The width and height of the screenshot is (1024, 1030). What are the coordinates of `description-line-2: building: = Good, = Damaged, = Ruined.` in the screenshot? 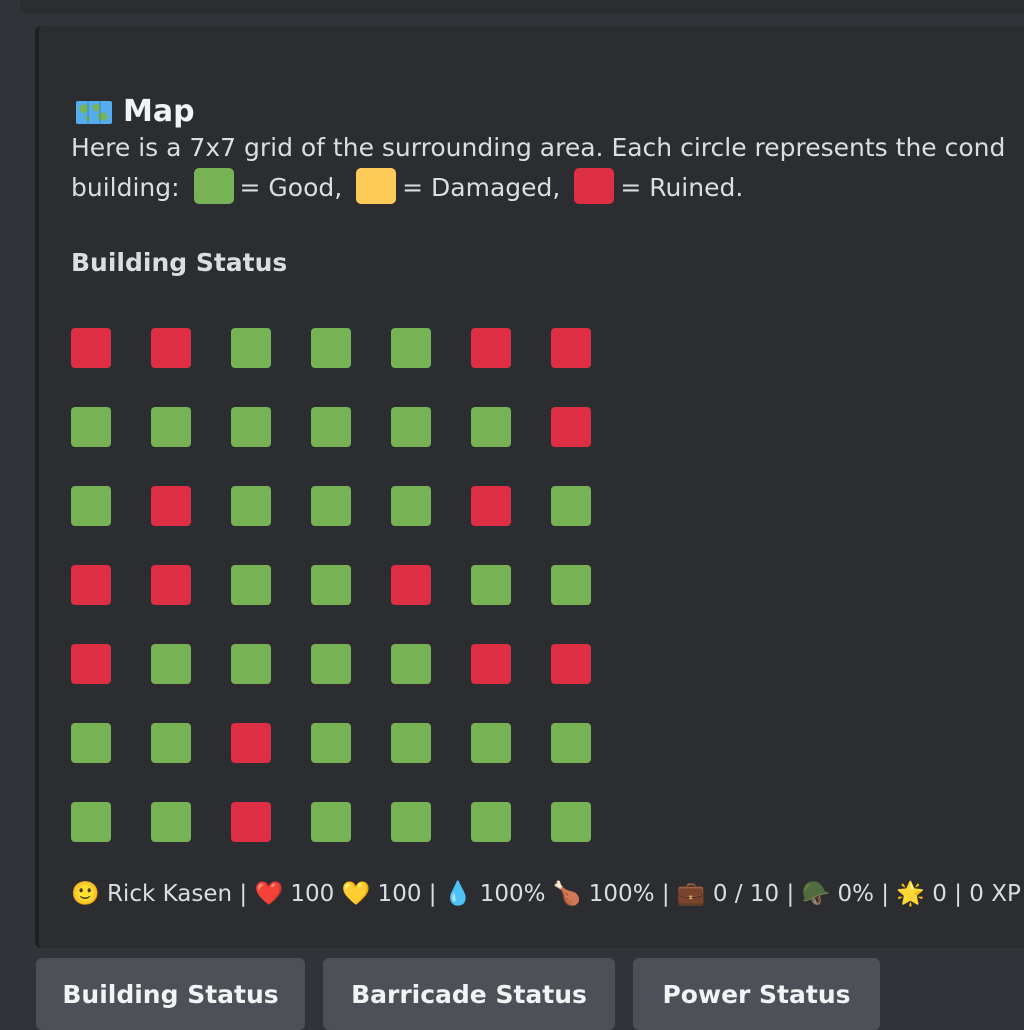 It's located at (538, 188).